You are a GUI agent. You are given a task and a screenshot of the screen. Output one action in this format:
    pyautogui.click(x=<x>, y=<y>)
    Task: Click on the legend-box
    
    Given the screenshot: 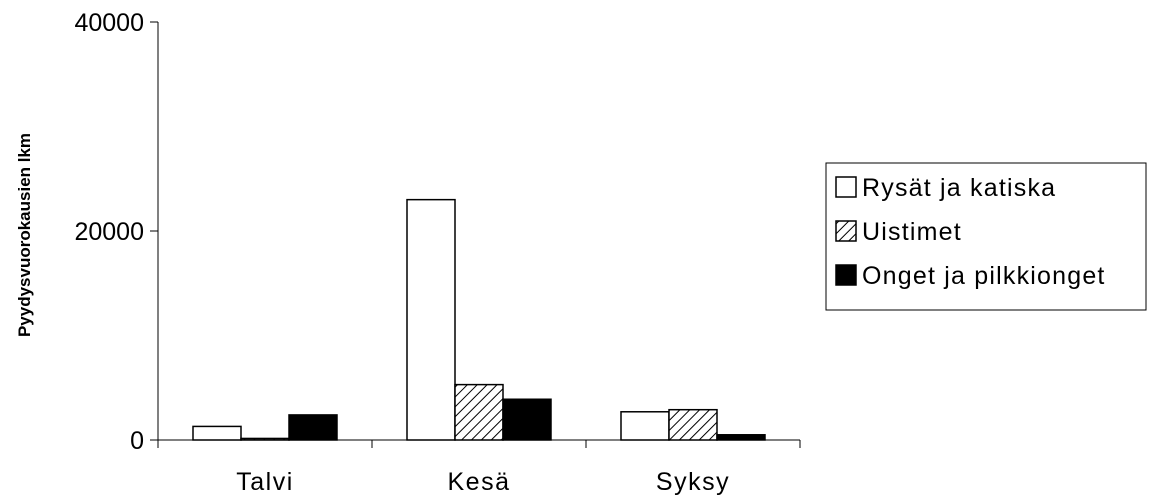 What is the action you would take?
    pyautogui.click(x=986, y=236)
    